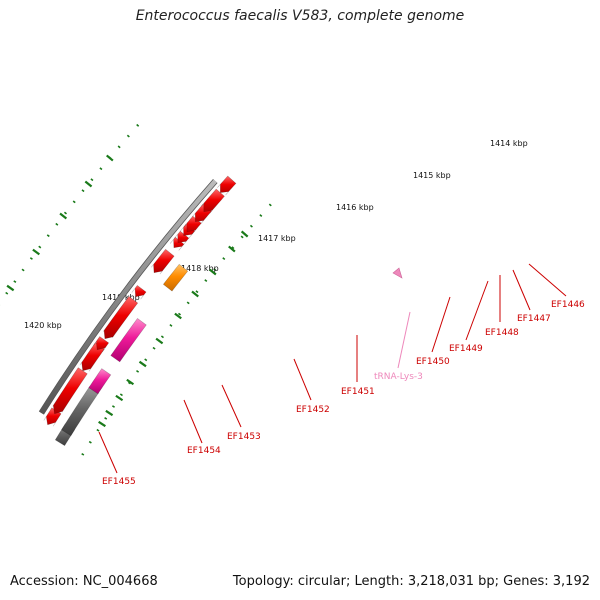 Image resolution: width=600 pixels, height=600 pixels. What do you see at coordinates (43, 325) in the screenshot?
I see `tick-label: 1420 kbp` at bounding box center [43, 325].